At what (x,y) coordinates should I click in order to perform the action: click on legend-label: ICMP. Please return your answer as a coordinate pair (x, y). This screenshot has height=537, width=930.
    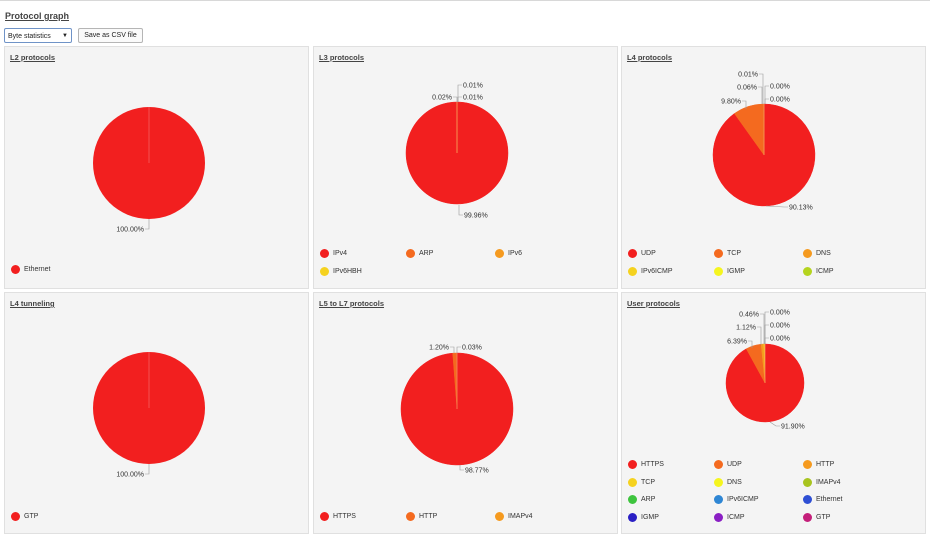
    Looking at the image, I should click on (825, 271).